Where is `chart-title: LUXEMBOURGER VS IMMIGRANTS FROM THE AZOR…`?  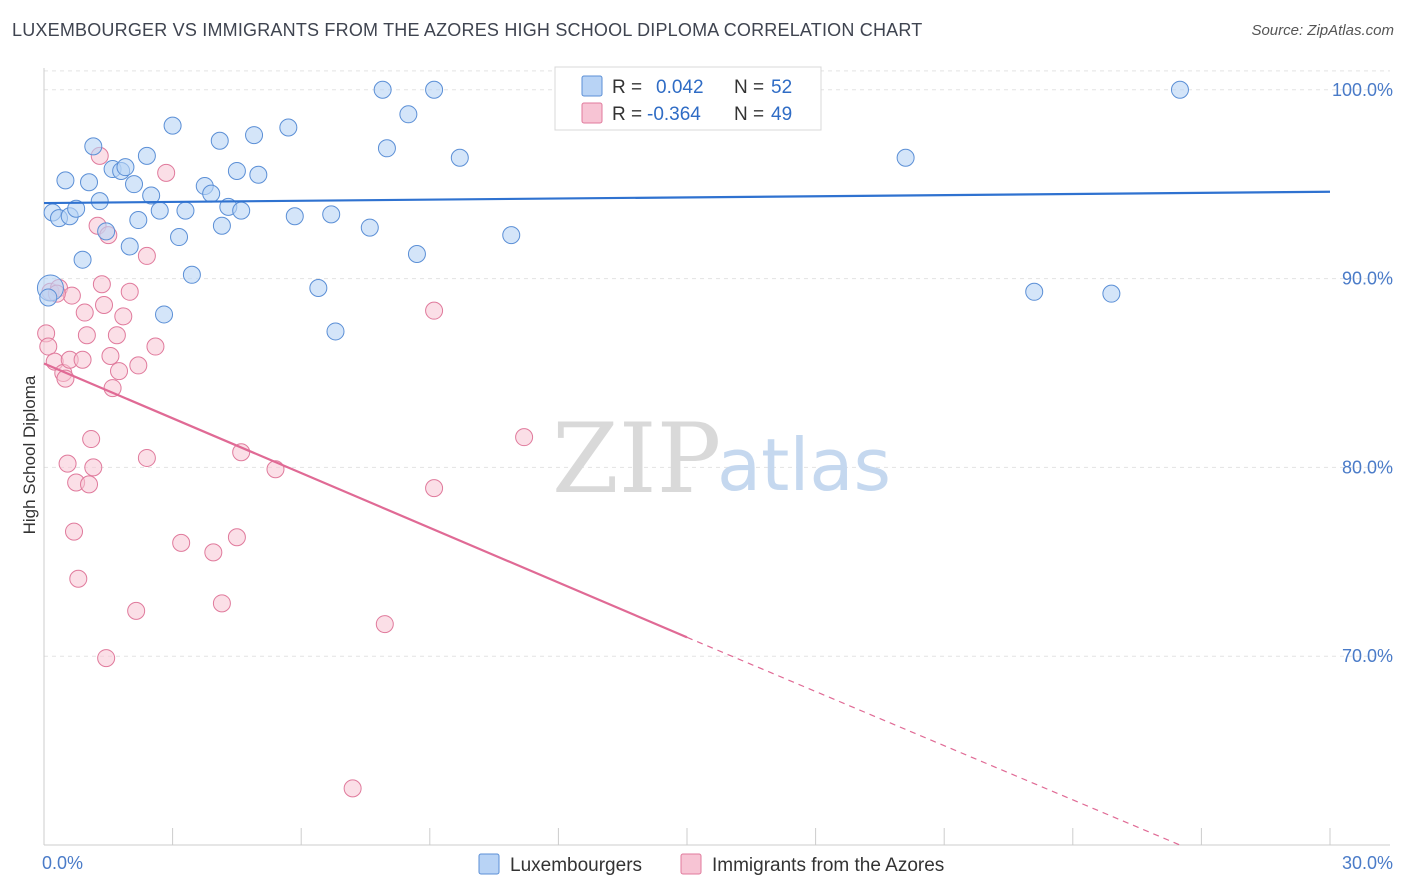 chart-title: LUXEMBOURGER VS IMMIGRANTS FROM THE AZOR… is located at coordinates (467, 30).